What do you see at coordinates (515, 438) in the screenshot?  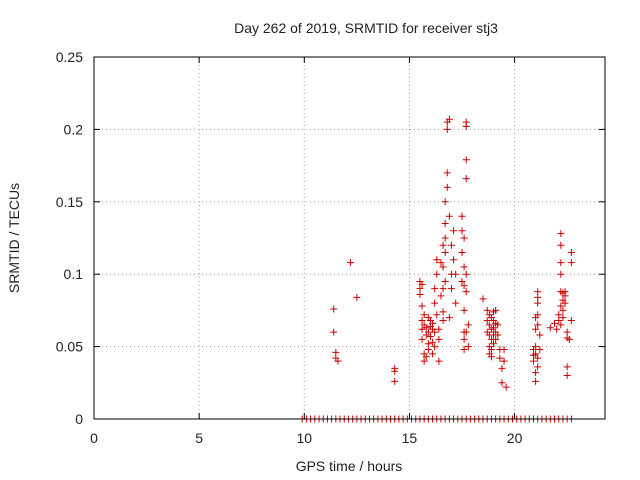 I see `x-tick-label: 20` at bounding box center [515, 438].